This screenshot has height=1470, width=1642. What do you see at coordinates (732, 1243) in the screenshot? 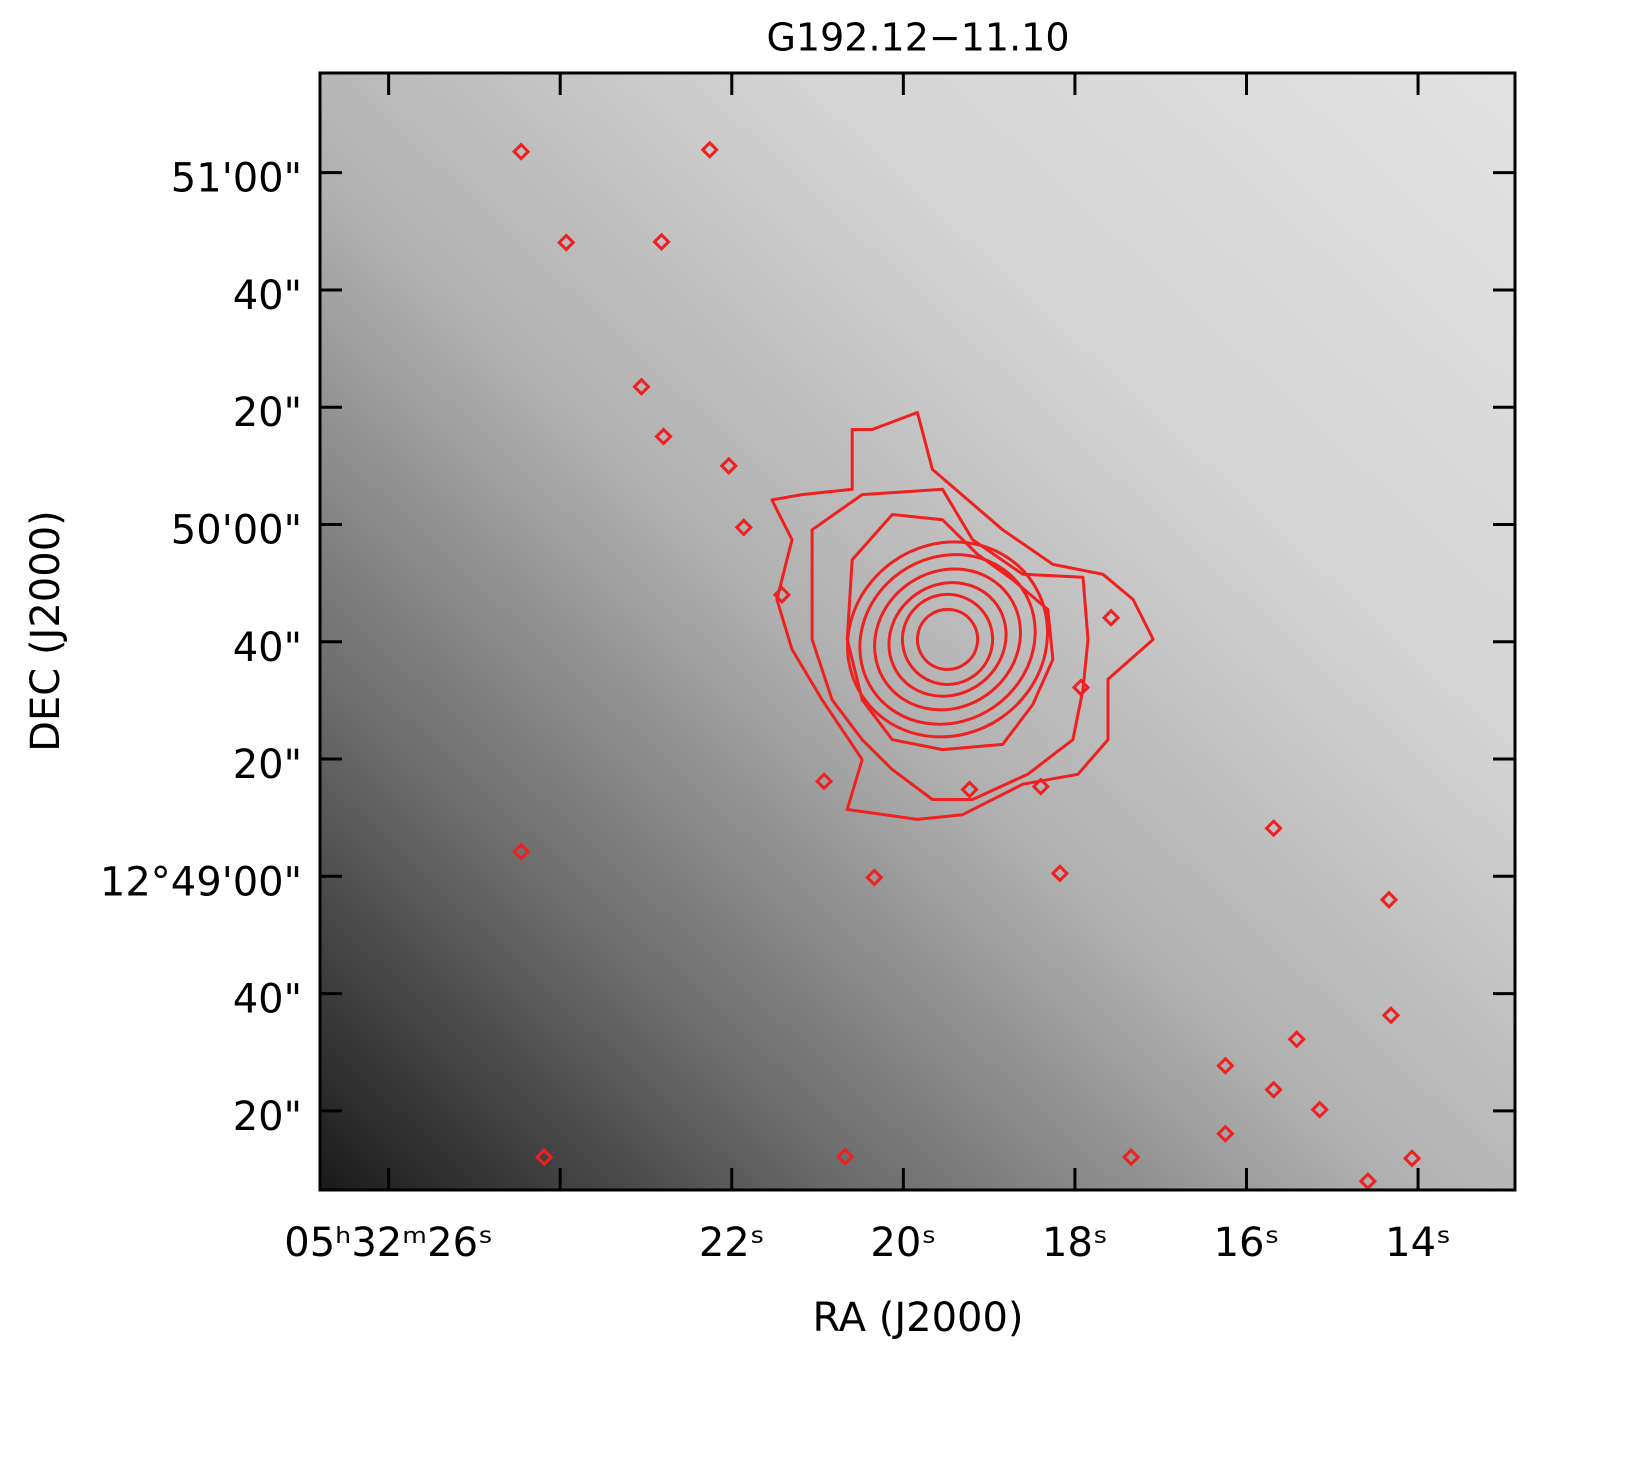
I see `x-tick-label: 22ˢ` at bounding box center [732, 1243].